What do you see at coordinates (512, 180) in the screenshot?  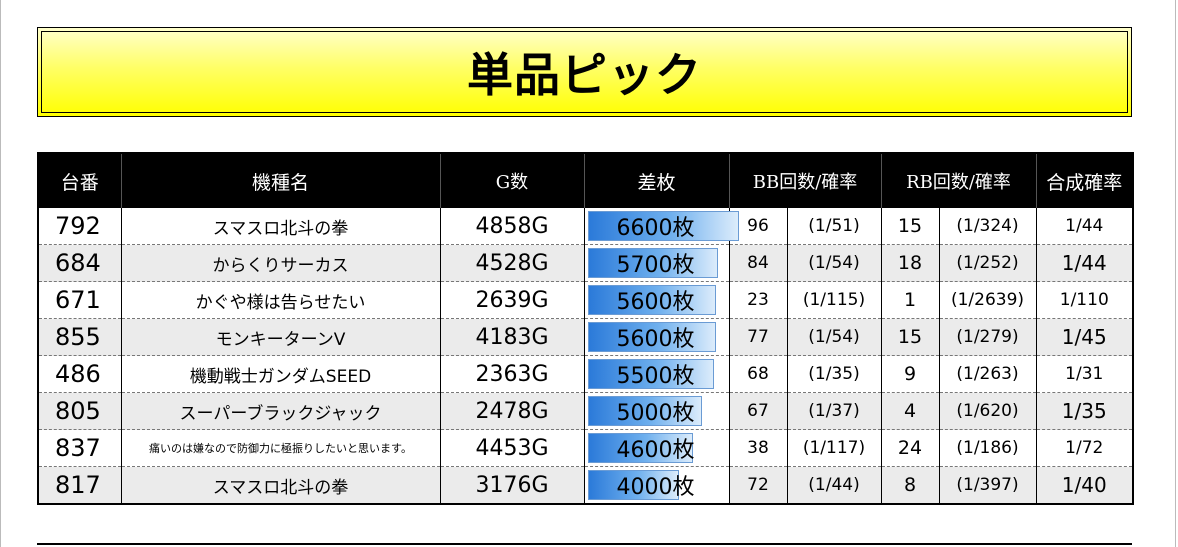 I see `header-games: G数` at bounding box center [512, 180].